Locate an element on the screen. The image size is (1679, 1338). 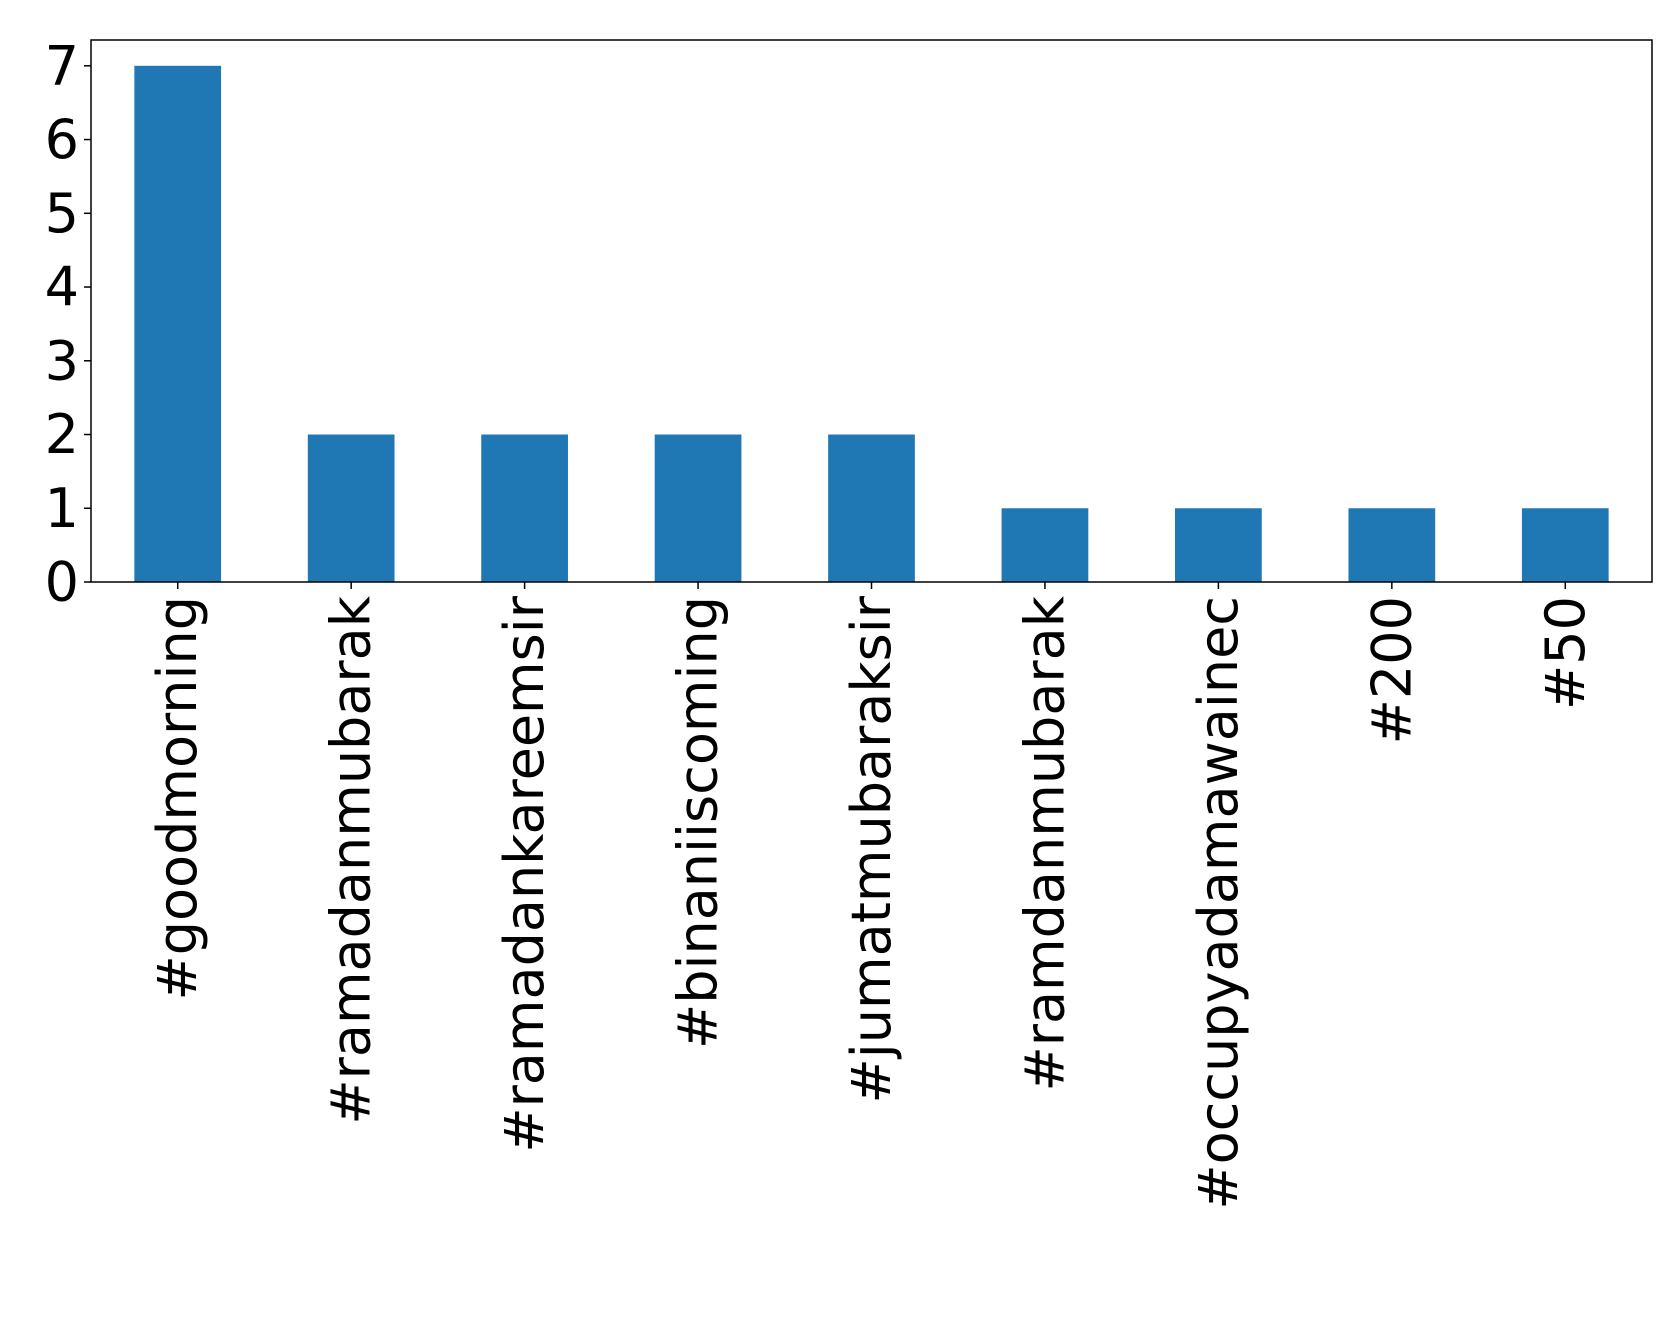
y-tick-label: 5 is located at coordinates (62, 213).